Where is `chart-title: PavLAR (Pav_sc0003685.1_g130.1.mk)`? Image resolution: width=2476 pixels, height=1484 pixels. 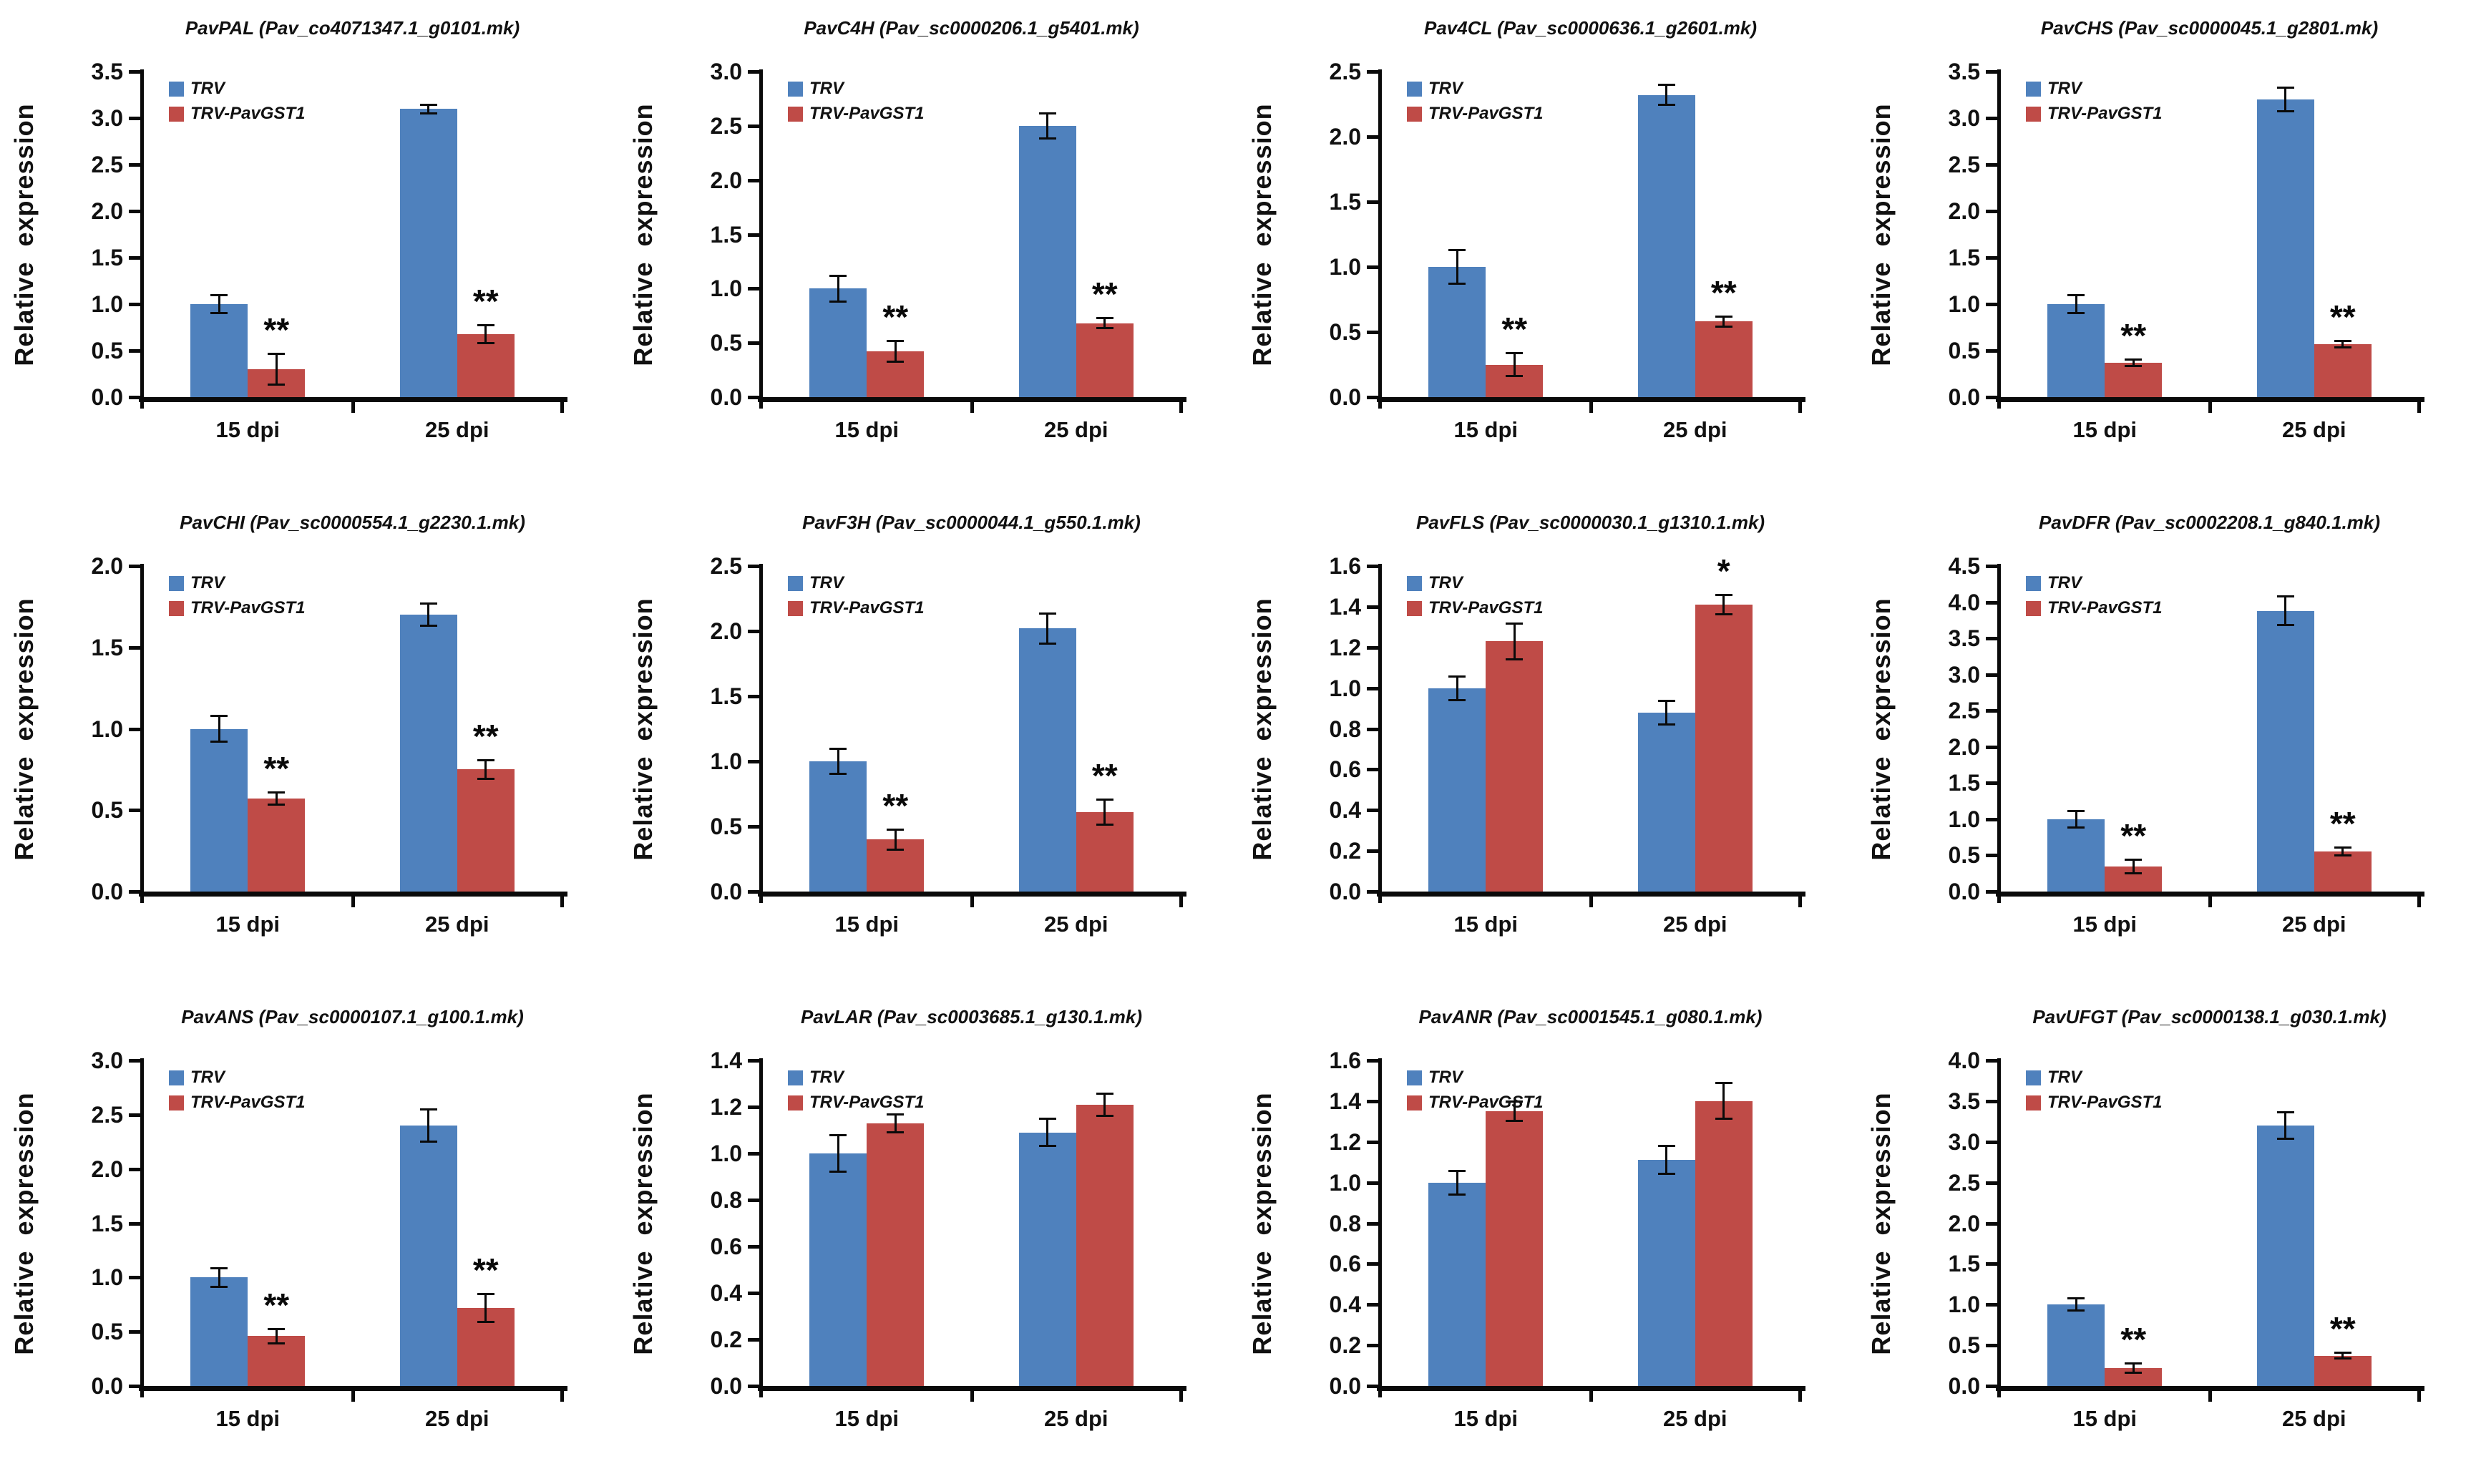
chart-title: PavLAR (Pav_sc0003685.1_g130.1.mk) is located at coordinates (971, 1016).